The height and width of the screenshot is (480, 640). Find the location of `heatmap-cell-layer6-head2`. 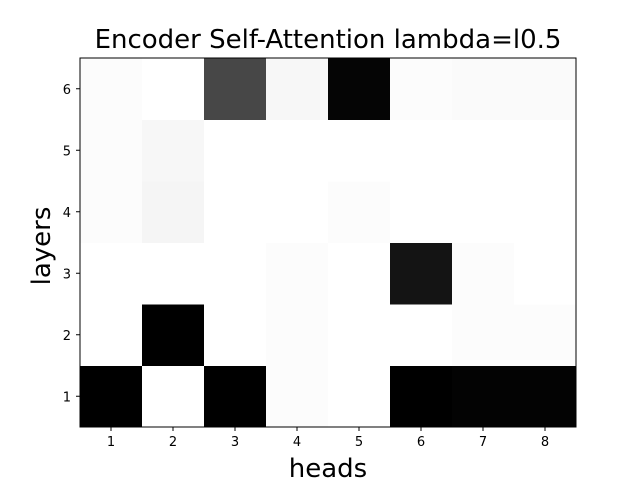

heatmap-cell-layer6-head2 is located at coordinates (173, 89).